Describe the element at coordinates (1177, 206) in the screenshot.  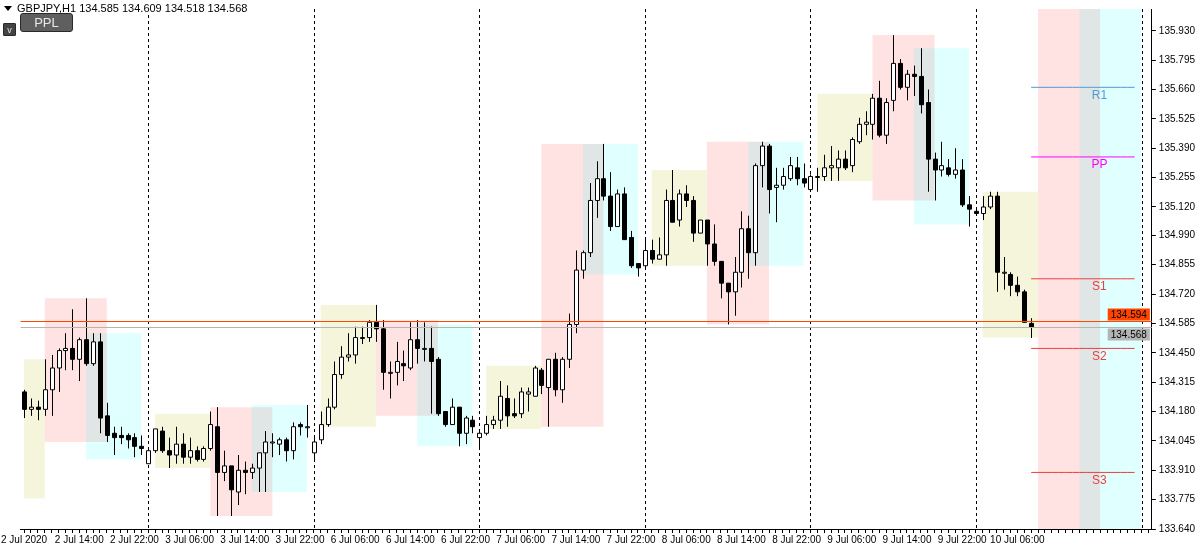
I see `y-tick-label: 135.120` at that location.